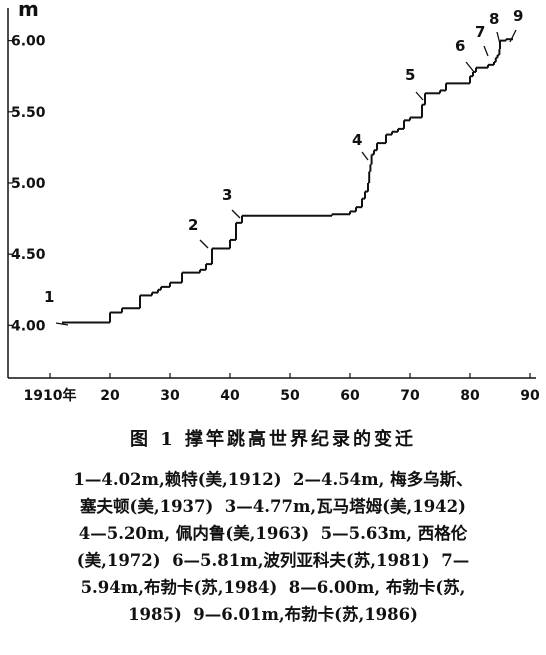 The width and height of the screenshot is (546, 655). What do you see at coordinates (273, 614) in the screenshot?
I see `note-line: 1985) 9—6.01m,布勃卡(苏,1986)` at bounding box center [273, 614].